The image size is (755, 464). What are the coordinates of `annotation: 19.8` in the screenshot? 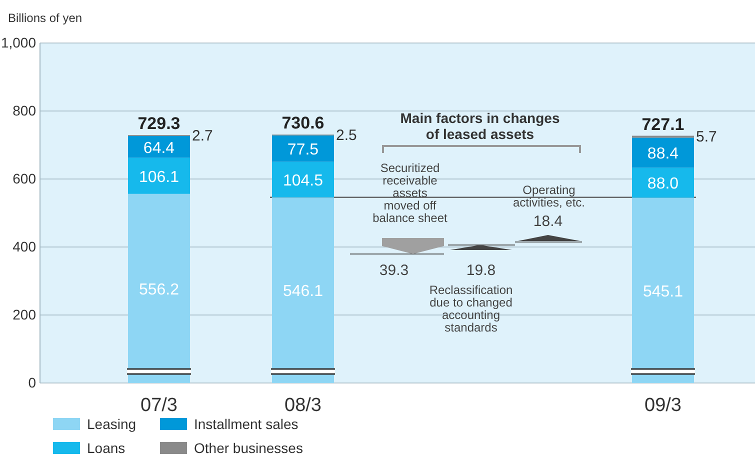 It's located at (481, 270).